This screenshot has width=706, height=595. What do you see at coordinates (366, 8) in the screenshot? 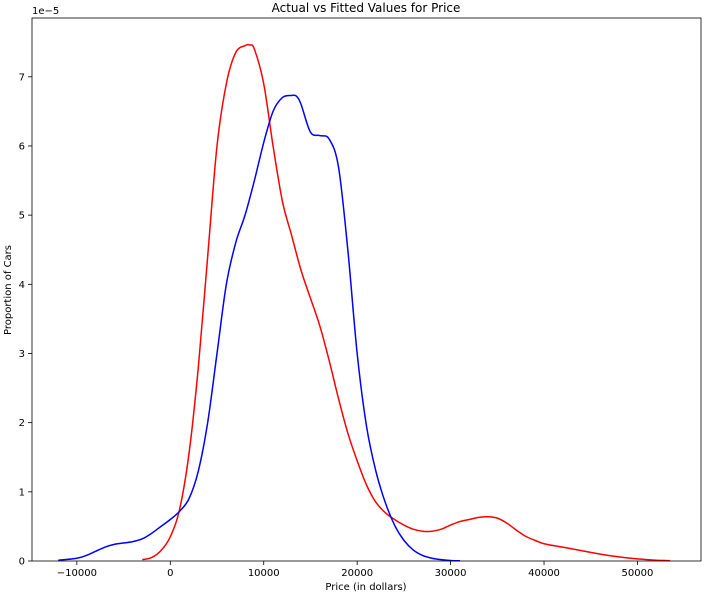
I see `chart-title: Actual vs Fitted Values for Price` at bounding box center [366, 8].